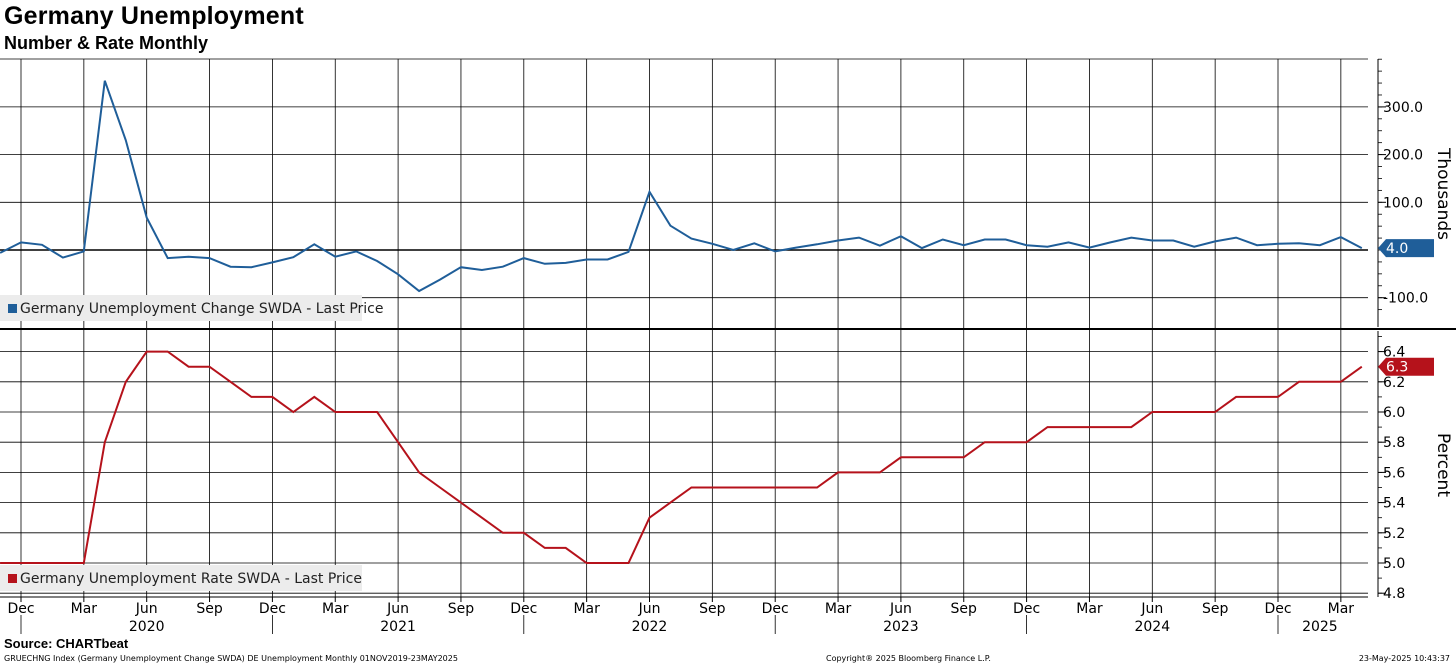 This screenshot has width=1456, height=665. Describe the element at coordinates (1405, 299) in the screenshot. I see `y-tick-label: -100.0` at that location.